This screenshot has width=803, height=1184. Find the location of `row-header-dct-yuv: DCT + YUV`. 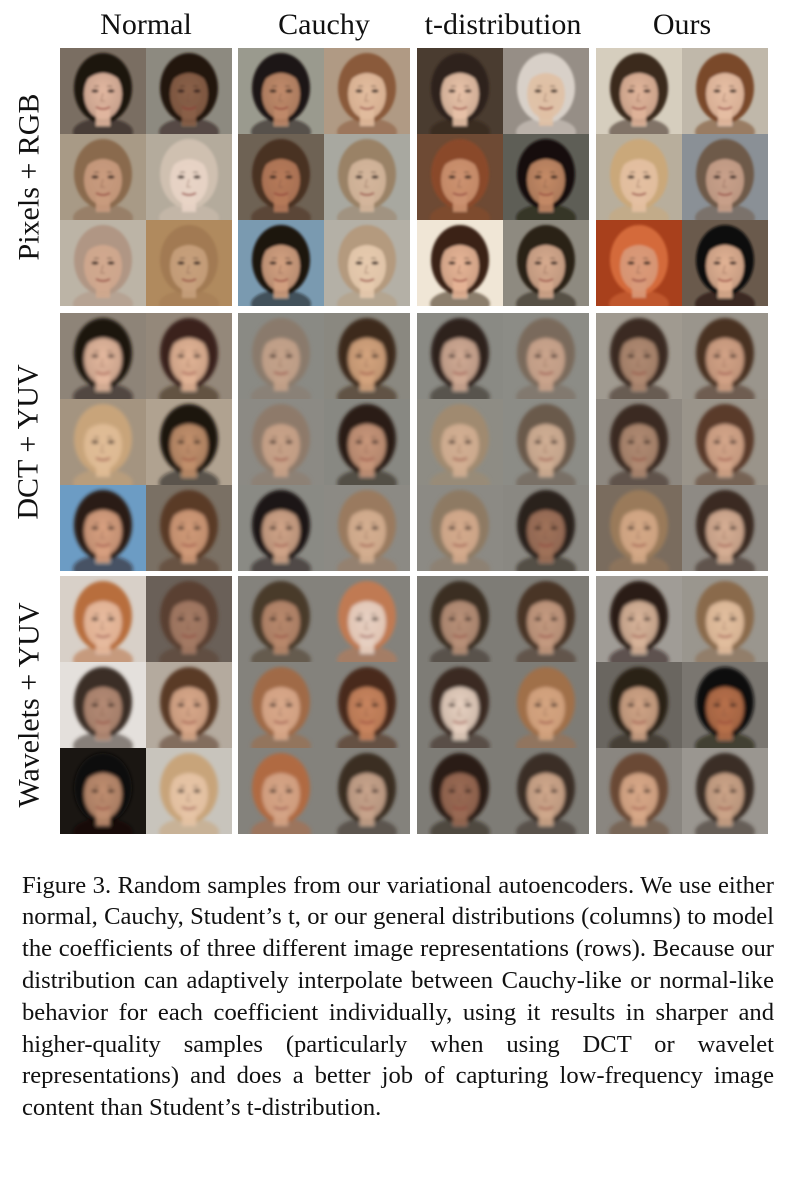

row-header-dct-yuv: DCT + YUV is located at coordinates (29, 442).